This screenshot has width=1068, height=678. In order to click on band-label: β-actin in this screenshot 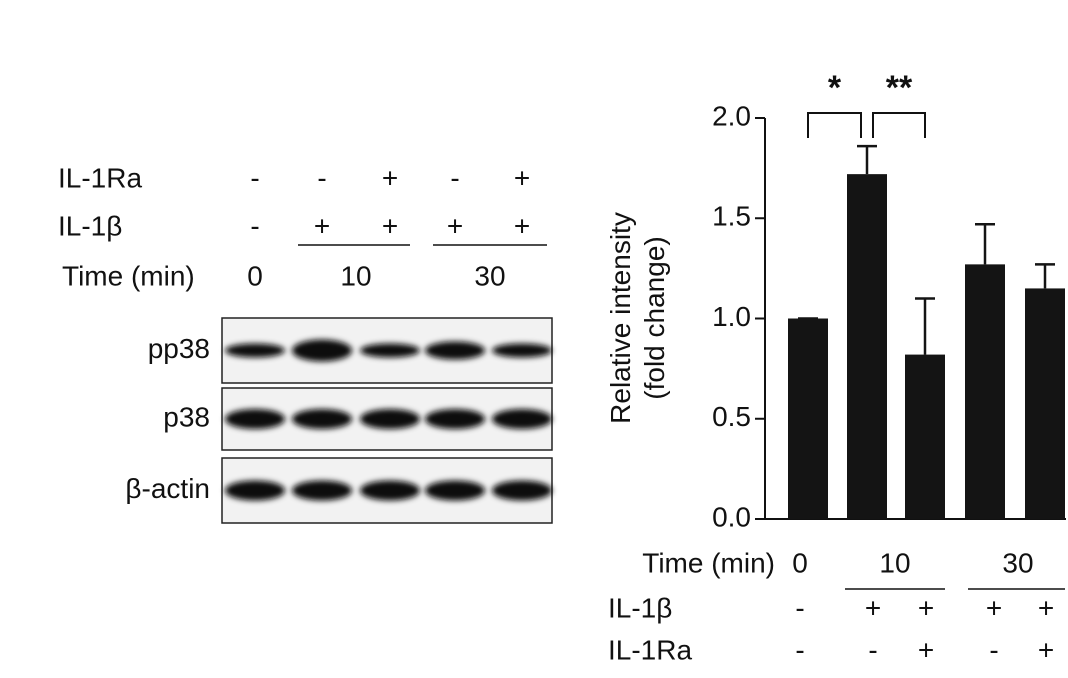, I will do `click(167, 488)`.